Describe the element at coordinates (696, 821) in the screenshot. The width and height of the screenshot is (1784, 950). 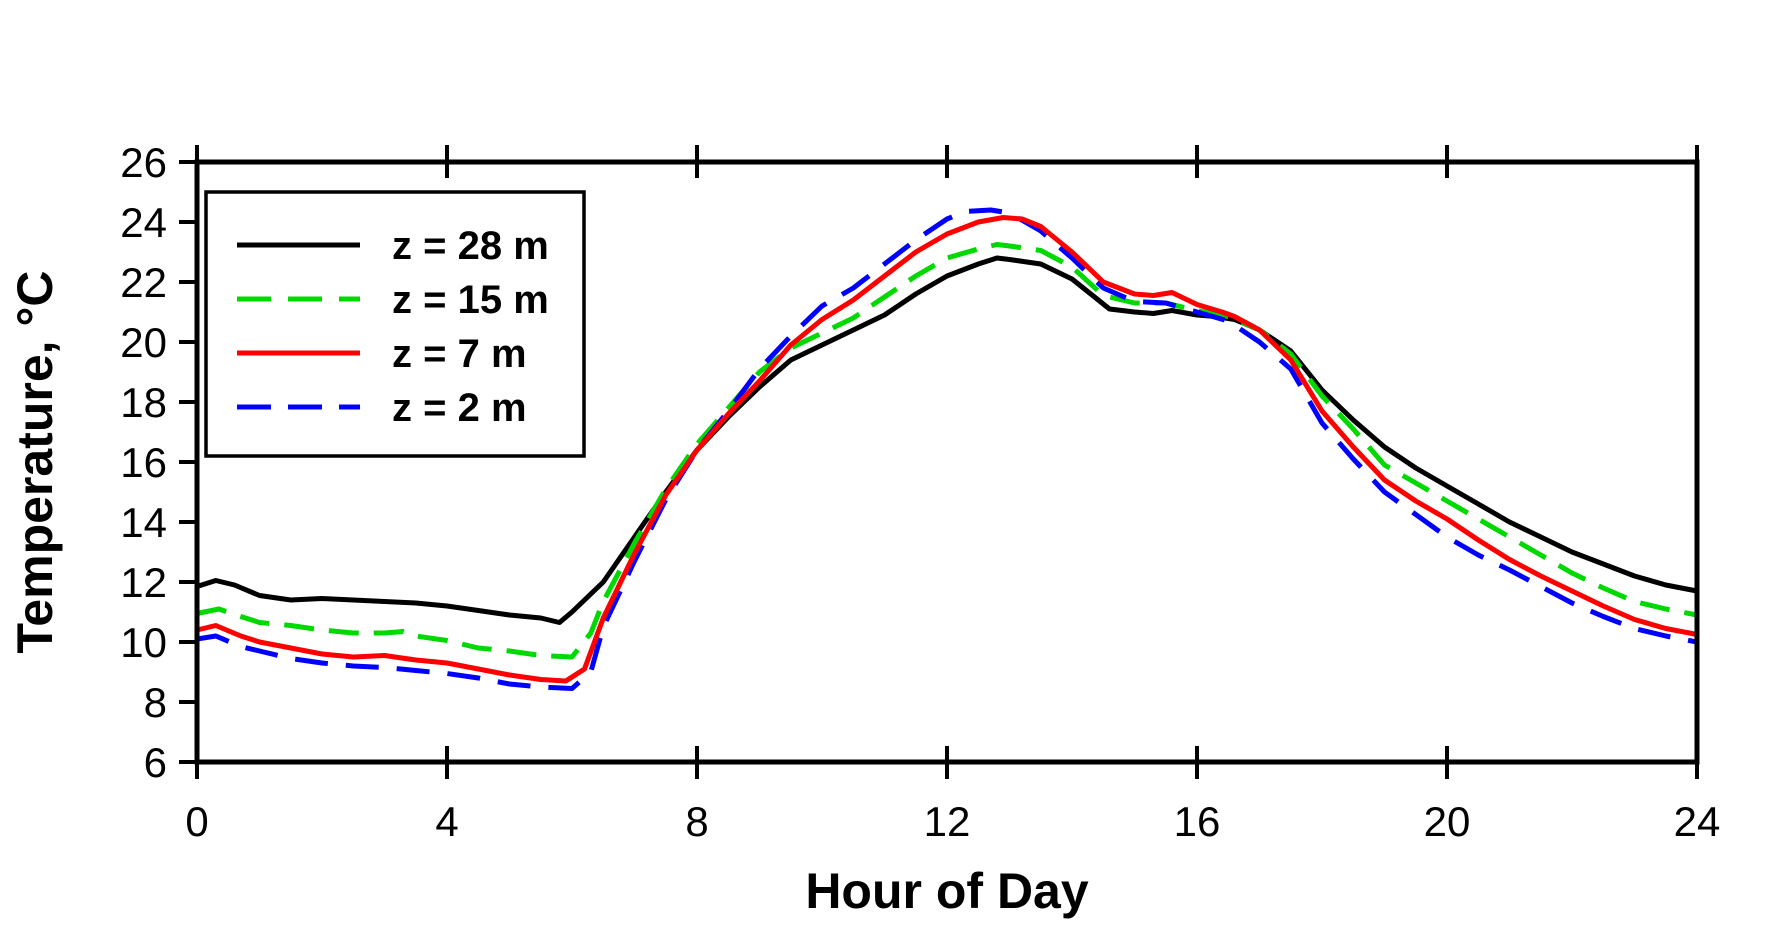
I see `x-tick-label-8: 8` at that location.